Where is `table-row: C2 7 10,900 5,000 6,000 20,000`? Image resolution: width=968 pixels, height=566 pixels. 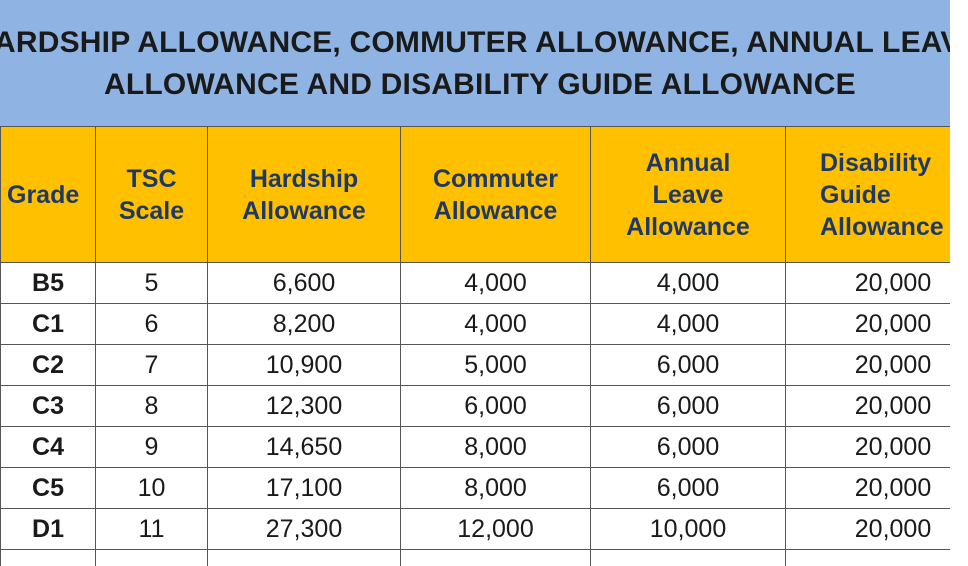 table-row: C2 7 10,900 5,000 6,000 20,000 is located at coordinates (484, 365).